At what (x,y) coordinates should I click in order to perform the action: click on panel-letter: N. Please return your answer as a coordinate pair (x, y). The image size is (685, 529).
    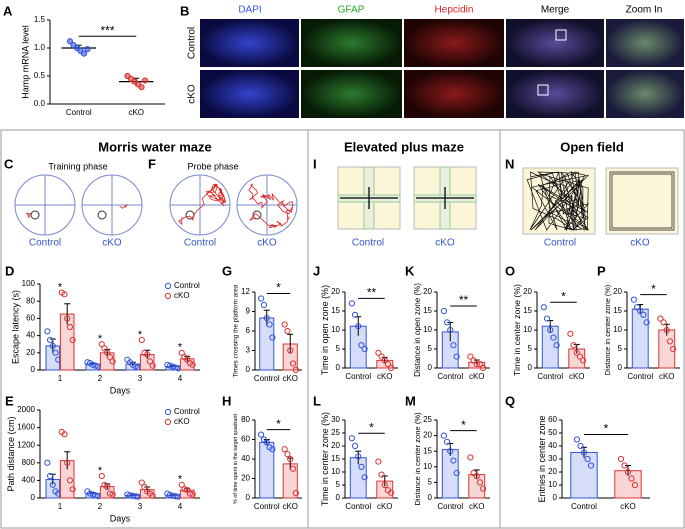
    Looking at the image, I should click on (509, 163).